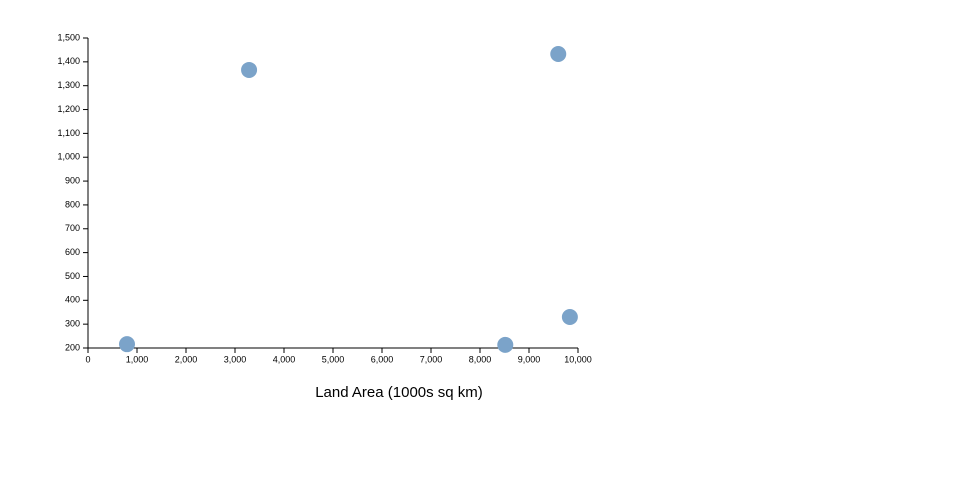 This screenshot has height=500, width=960. I want to click on x-tick-label: 0, so click(87, 359).